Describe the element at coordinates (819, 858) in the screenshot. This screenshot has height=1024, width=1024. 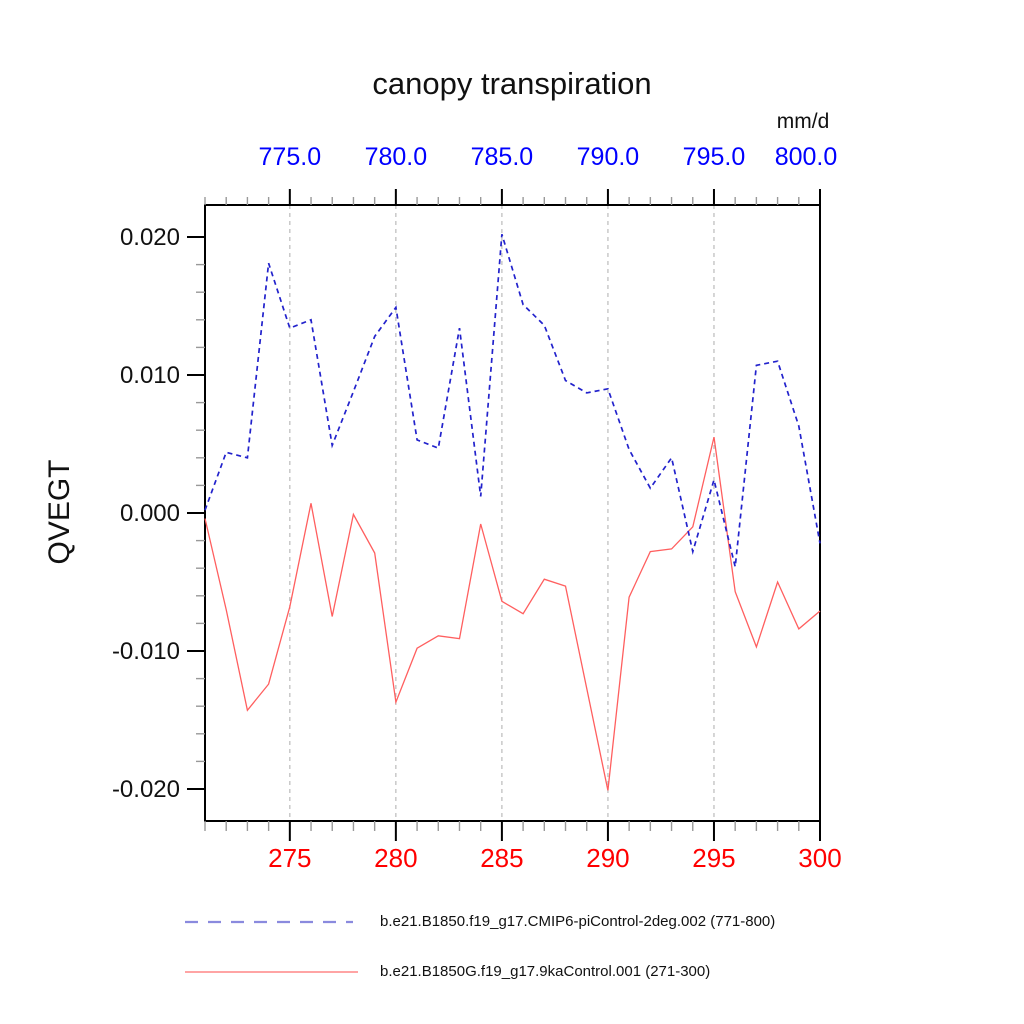
I see `bottom-tick-label: 300` at that location.